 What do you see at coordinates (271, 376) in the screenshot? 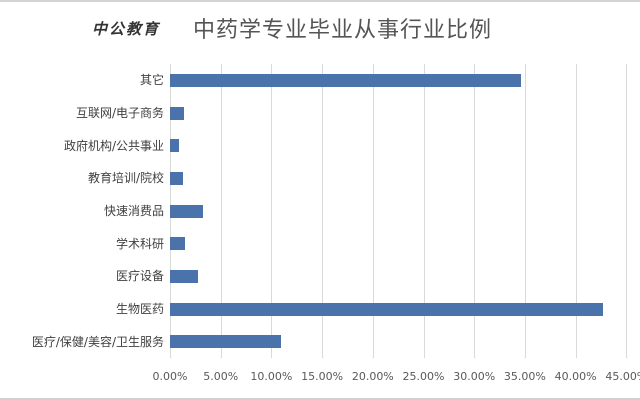
I see `x-tick-label: 10.00%` at bounding box center [271, 376].